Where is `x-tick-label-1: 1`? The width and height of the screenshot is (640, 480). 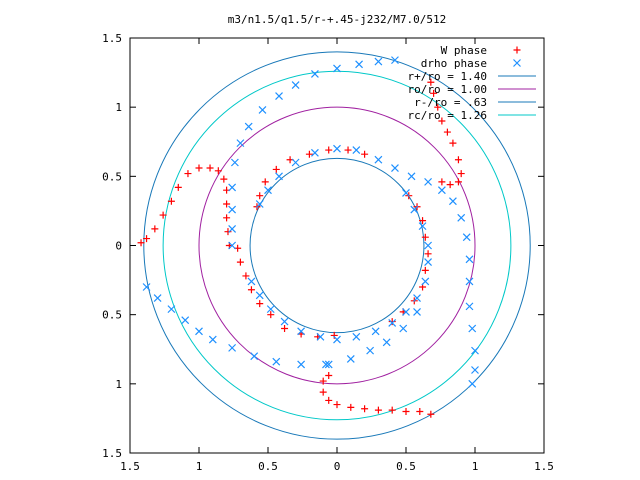 x-tick-label-1: 1 is located at coordinates (199, 466).